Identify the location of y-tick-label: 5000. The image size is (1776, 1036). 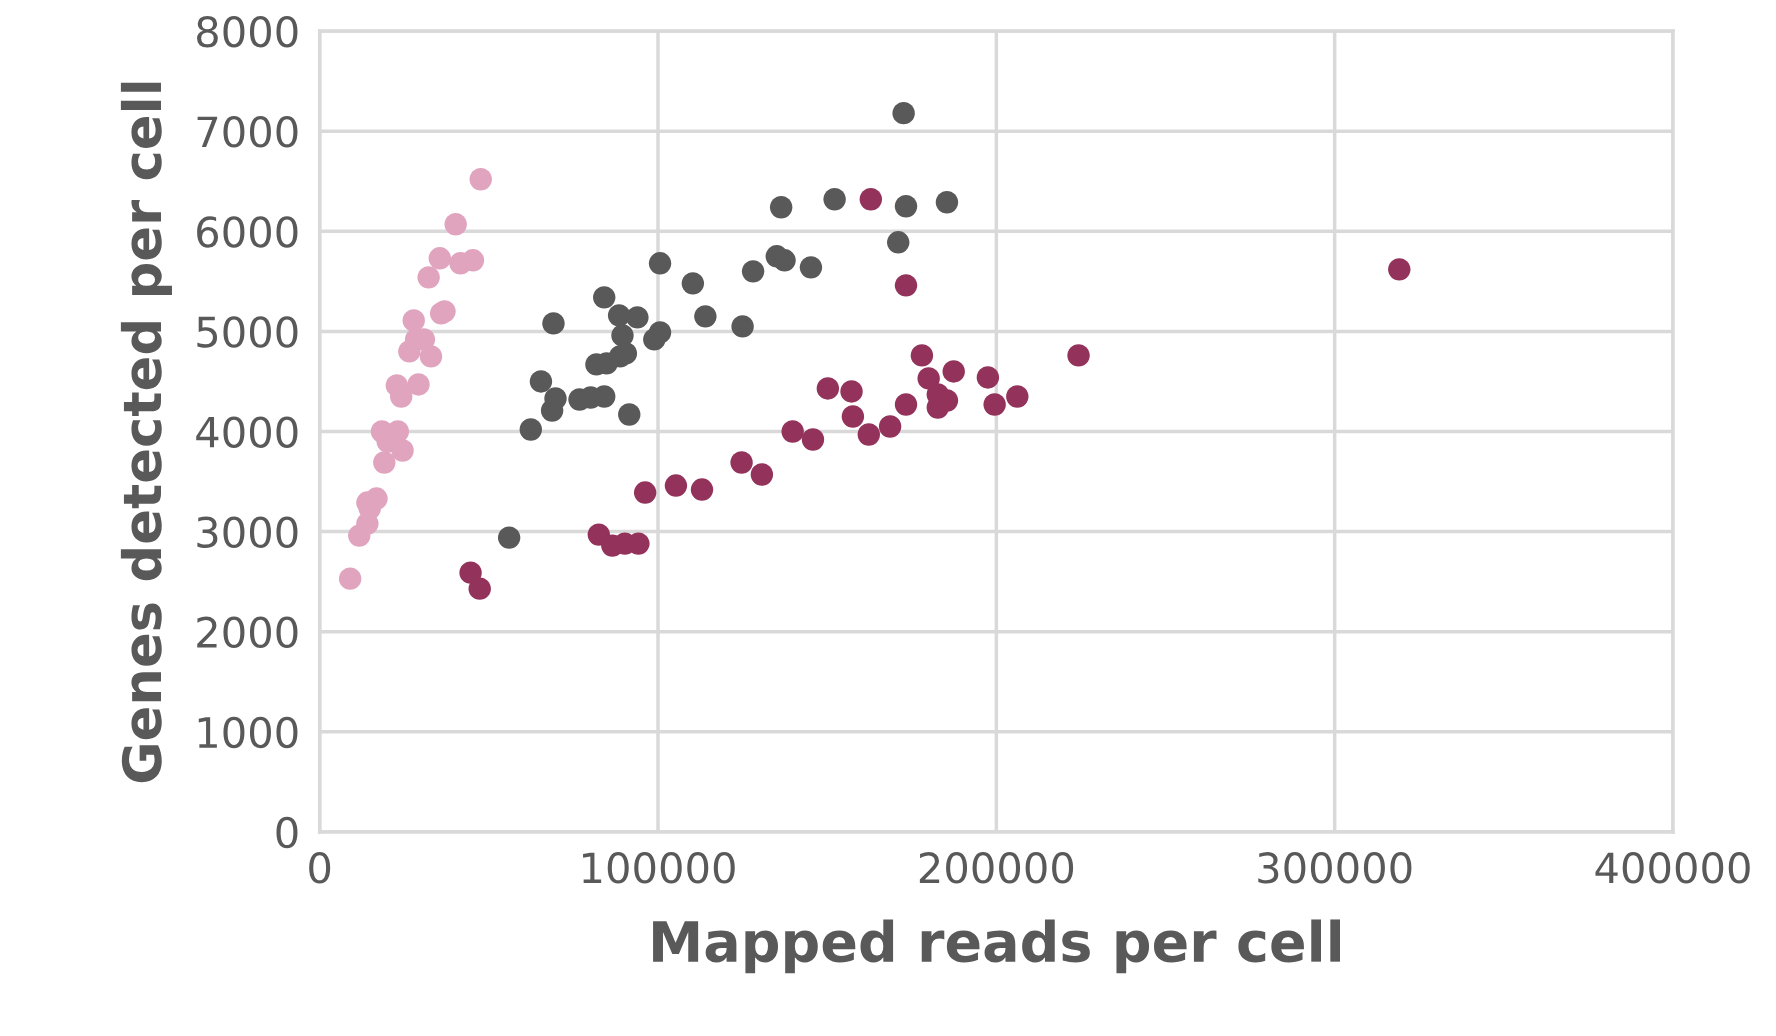
(247, 332).